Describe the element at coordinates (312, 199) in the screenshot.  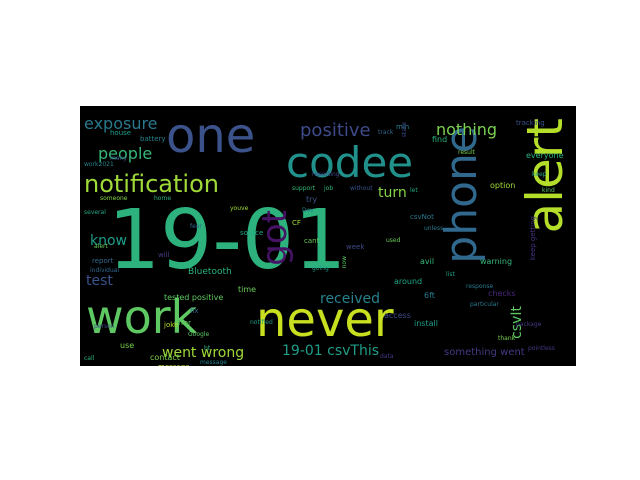
I see `word-cloud-word: try` at that location.